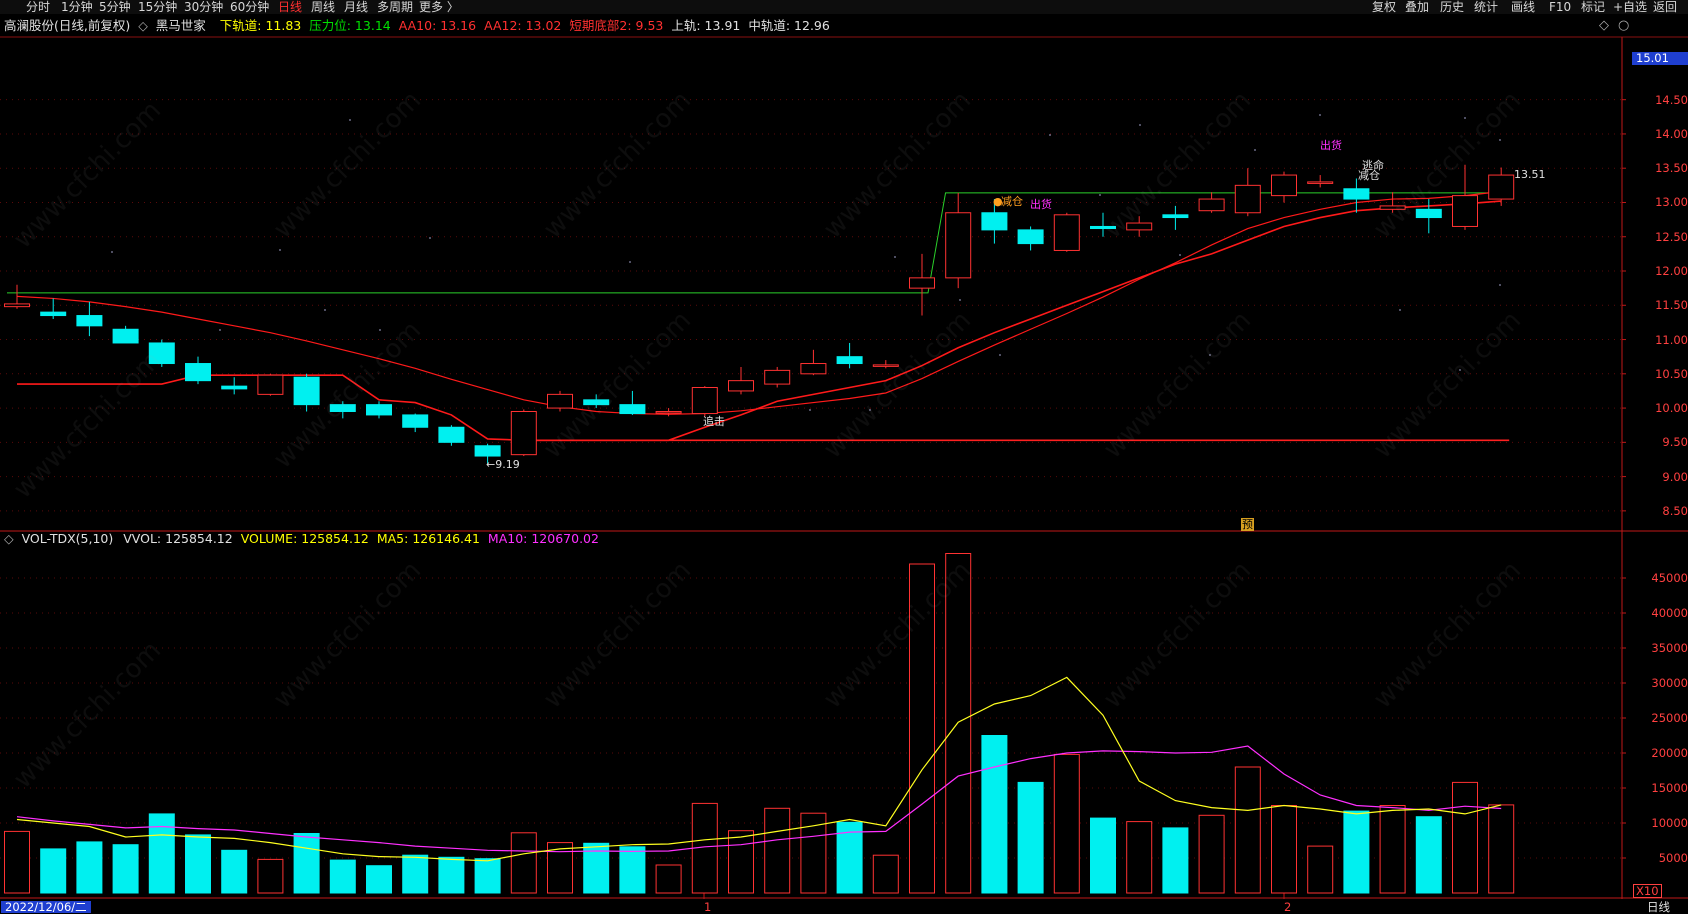 The image size is (1688, 914). I want to click on toolbar-item-2: 5分钟, so click(115, 7).